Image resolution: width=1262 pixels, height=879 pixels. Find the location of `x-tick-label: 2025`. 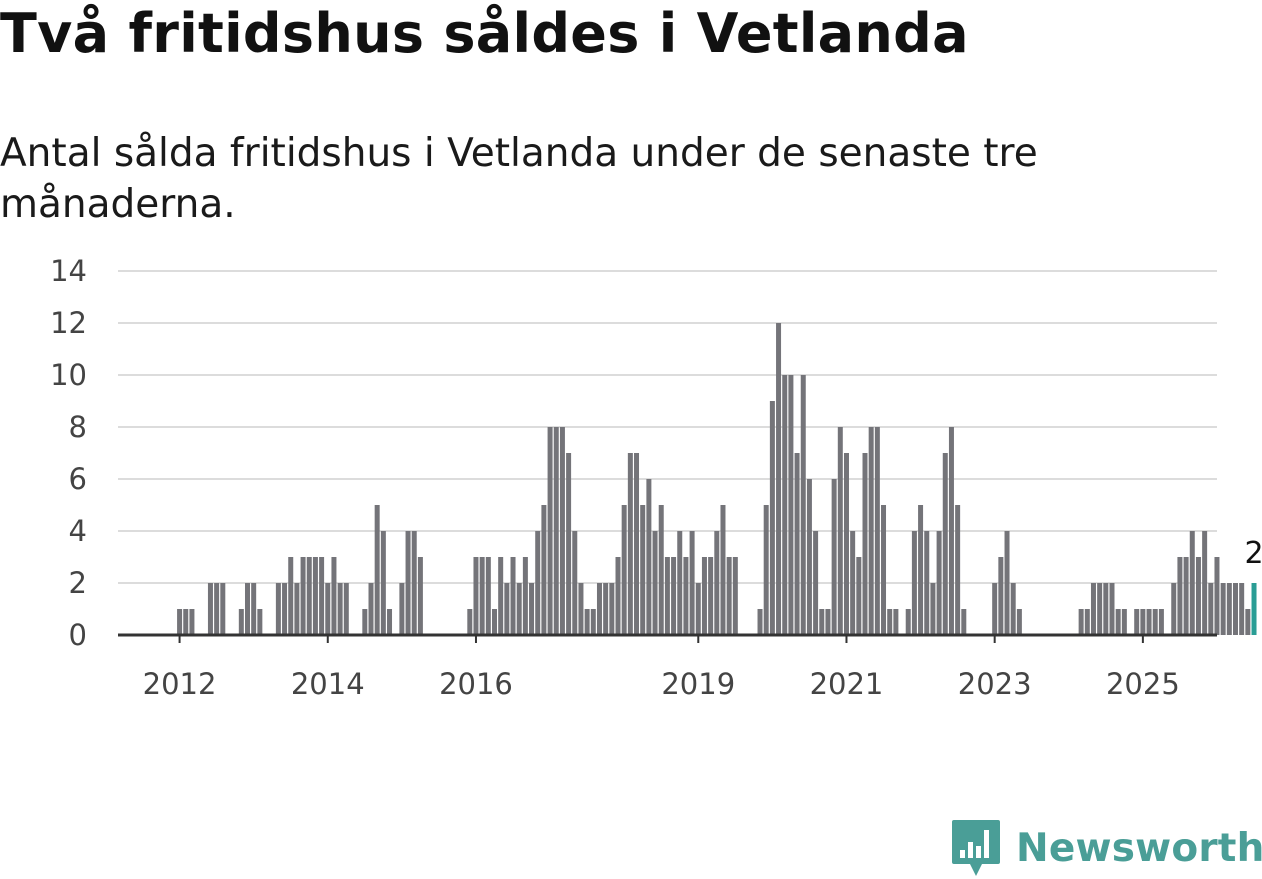

x-tick-label: 2025 is located at coordinates (1143, 684).